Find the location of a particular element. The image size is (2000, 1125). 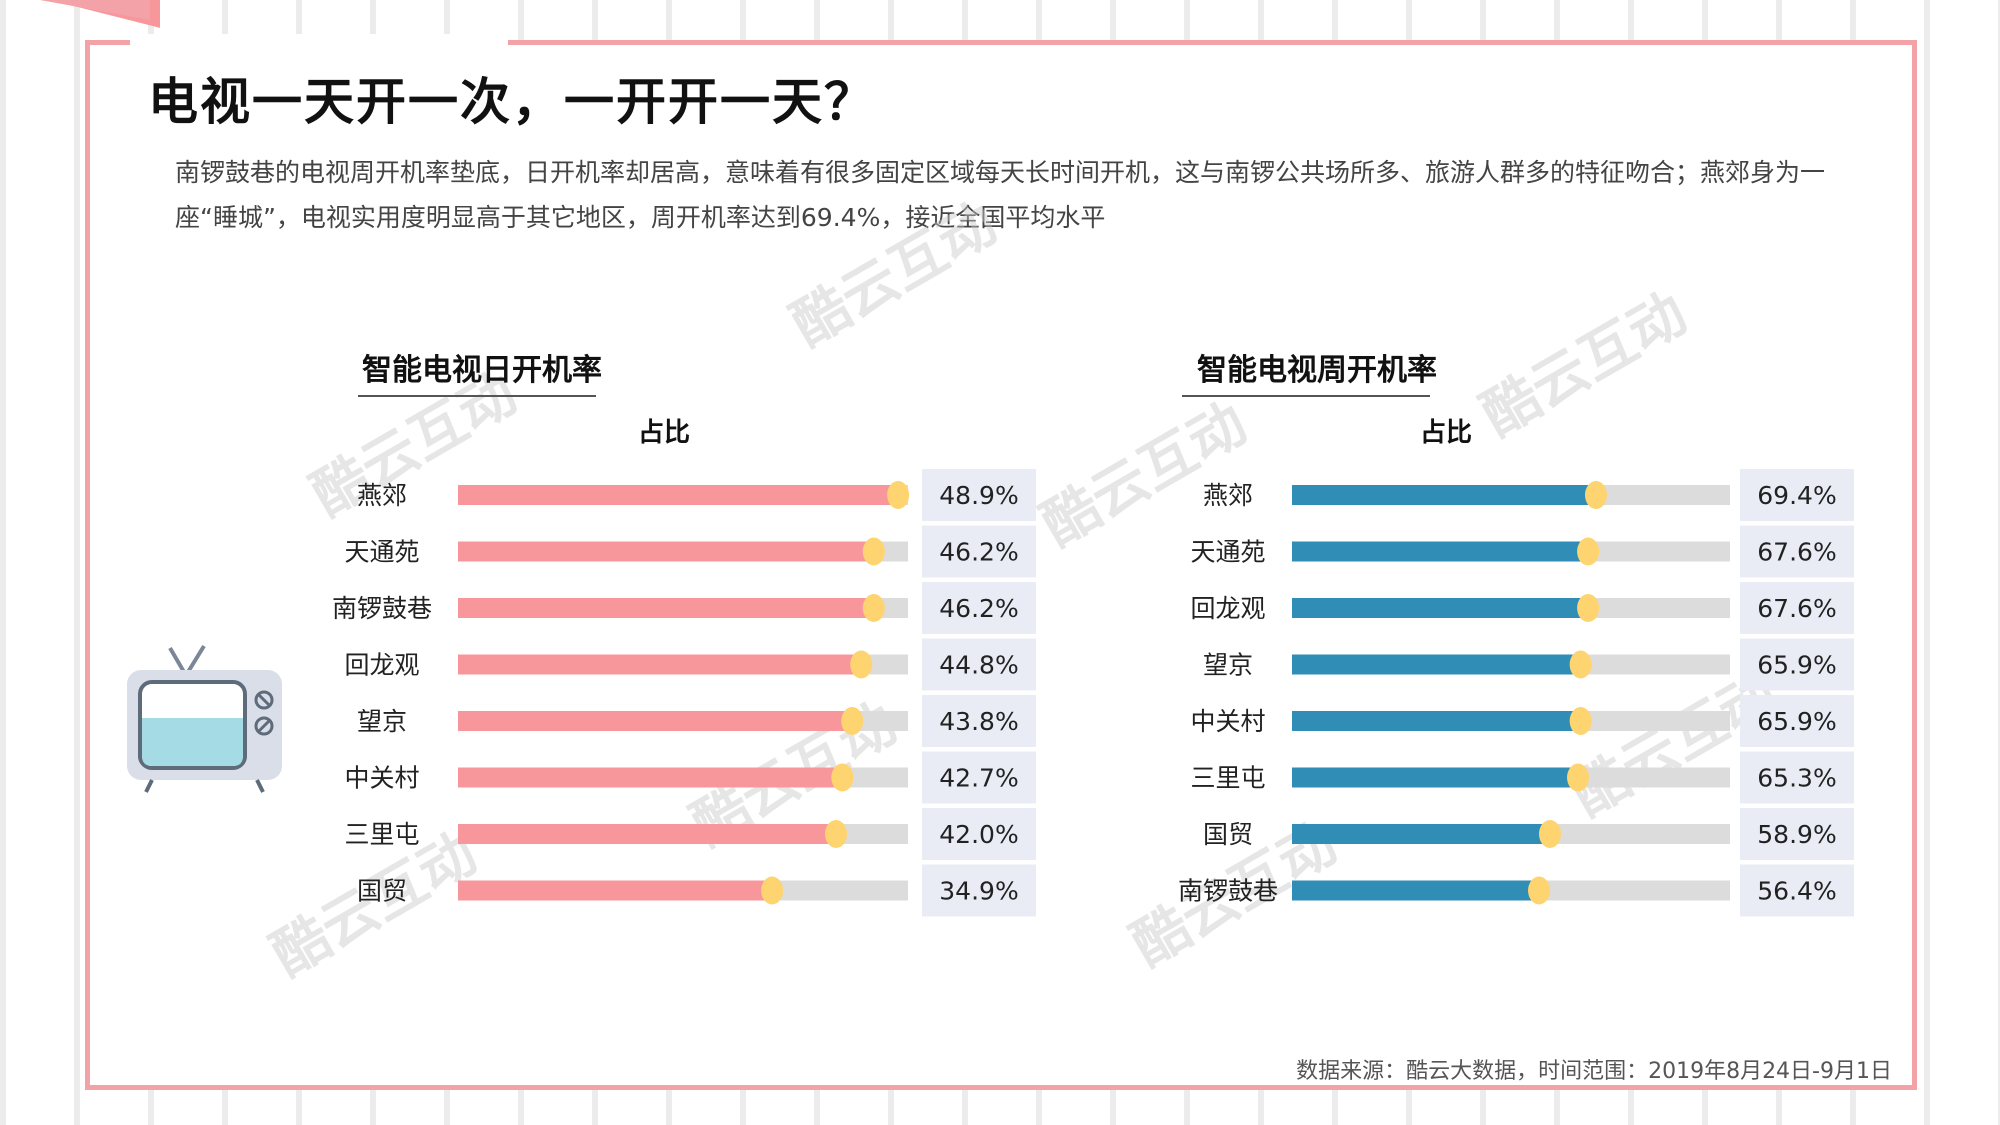

daily-value-label: 42.7% is located at coordinates (978, 778).